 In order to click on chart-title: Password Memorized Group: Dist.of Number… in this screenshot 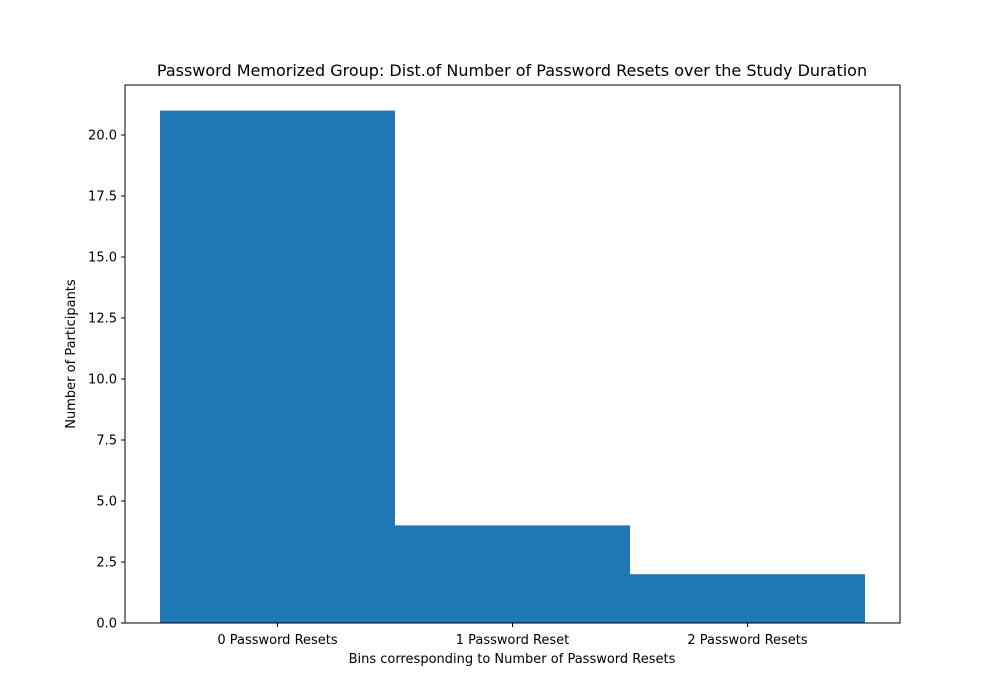, I will do `click(512, 70)`.